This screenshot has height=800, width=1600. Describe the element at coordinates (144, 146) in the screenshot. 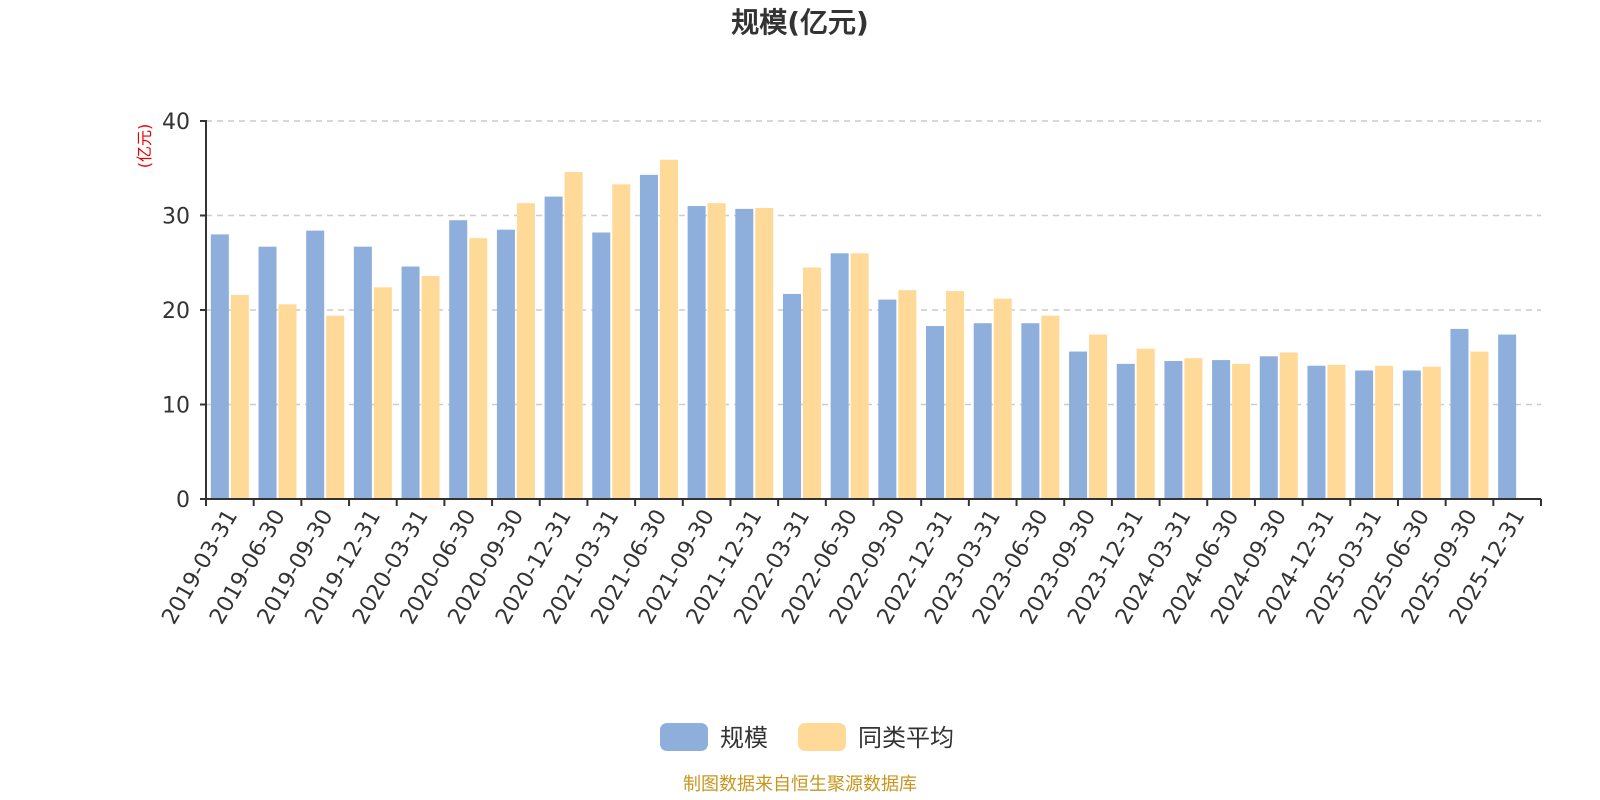

I see `y-axis-unit-label: (亿元)` at that location.